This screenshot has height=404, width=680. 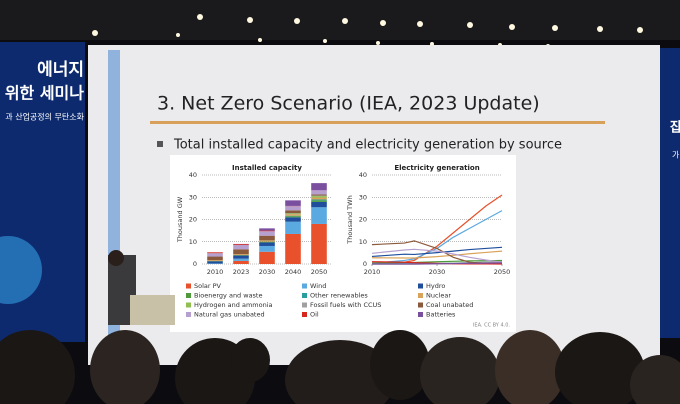 What do you see at coordinates (180, 219) in the screenshot?
I see `y-axis-label: Thousand GW` at bounding box center [180, 219].